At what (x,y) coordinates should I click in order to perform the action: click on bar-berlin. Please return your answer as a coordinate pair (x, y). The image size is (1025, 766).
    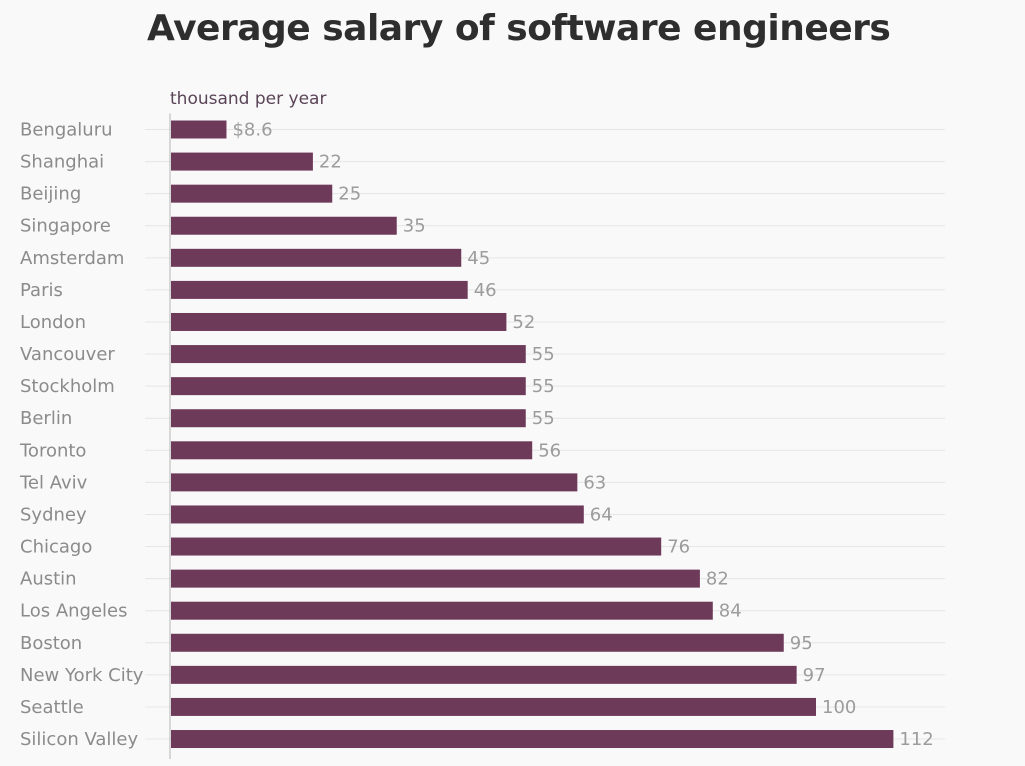
    Looking at the image, I should click on (348, 418).